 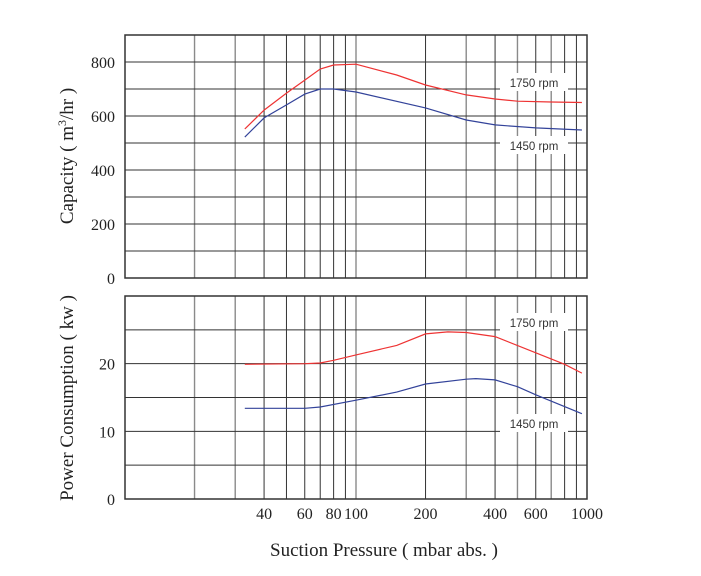 What do you see at coordinates (356, 514) in the screenshot?
I see `x-tick-label: 100` at bounding box center [356, 514].